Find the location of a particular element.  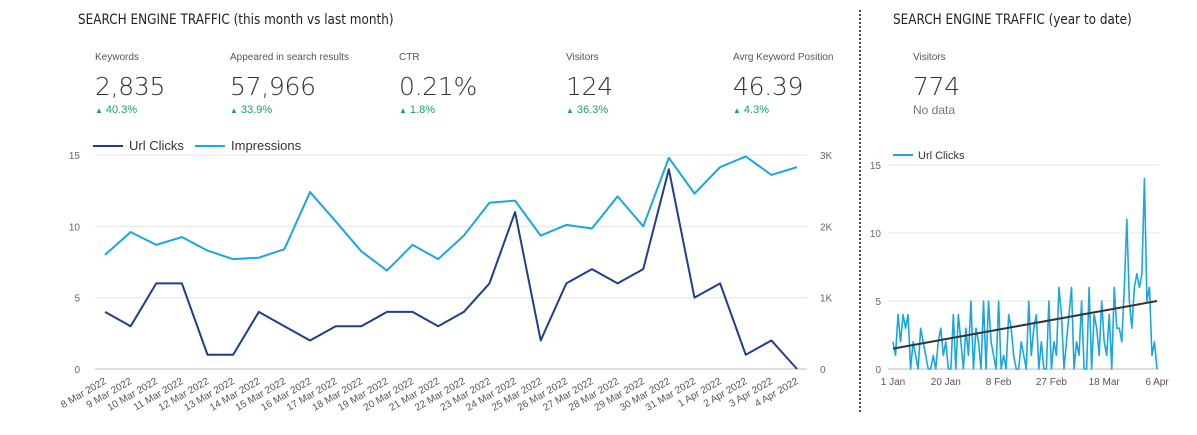

y-left-tick-label: 0 is located at coordinates (77, 370).